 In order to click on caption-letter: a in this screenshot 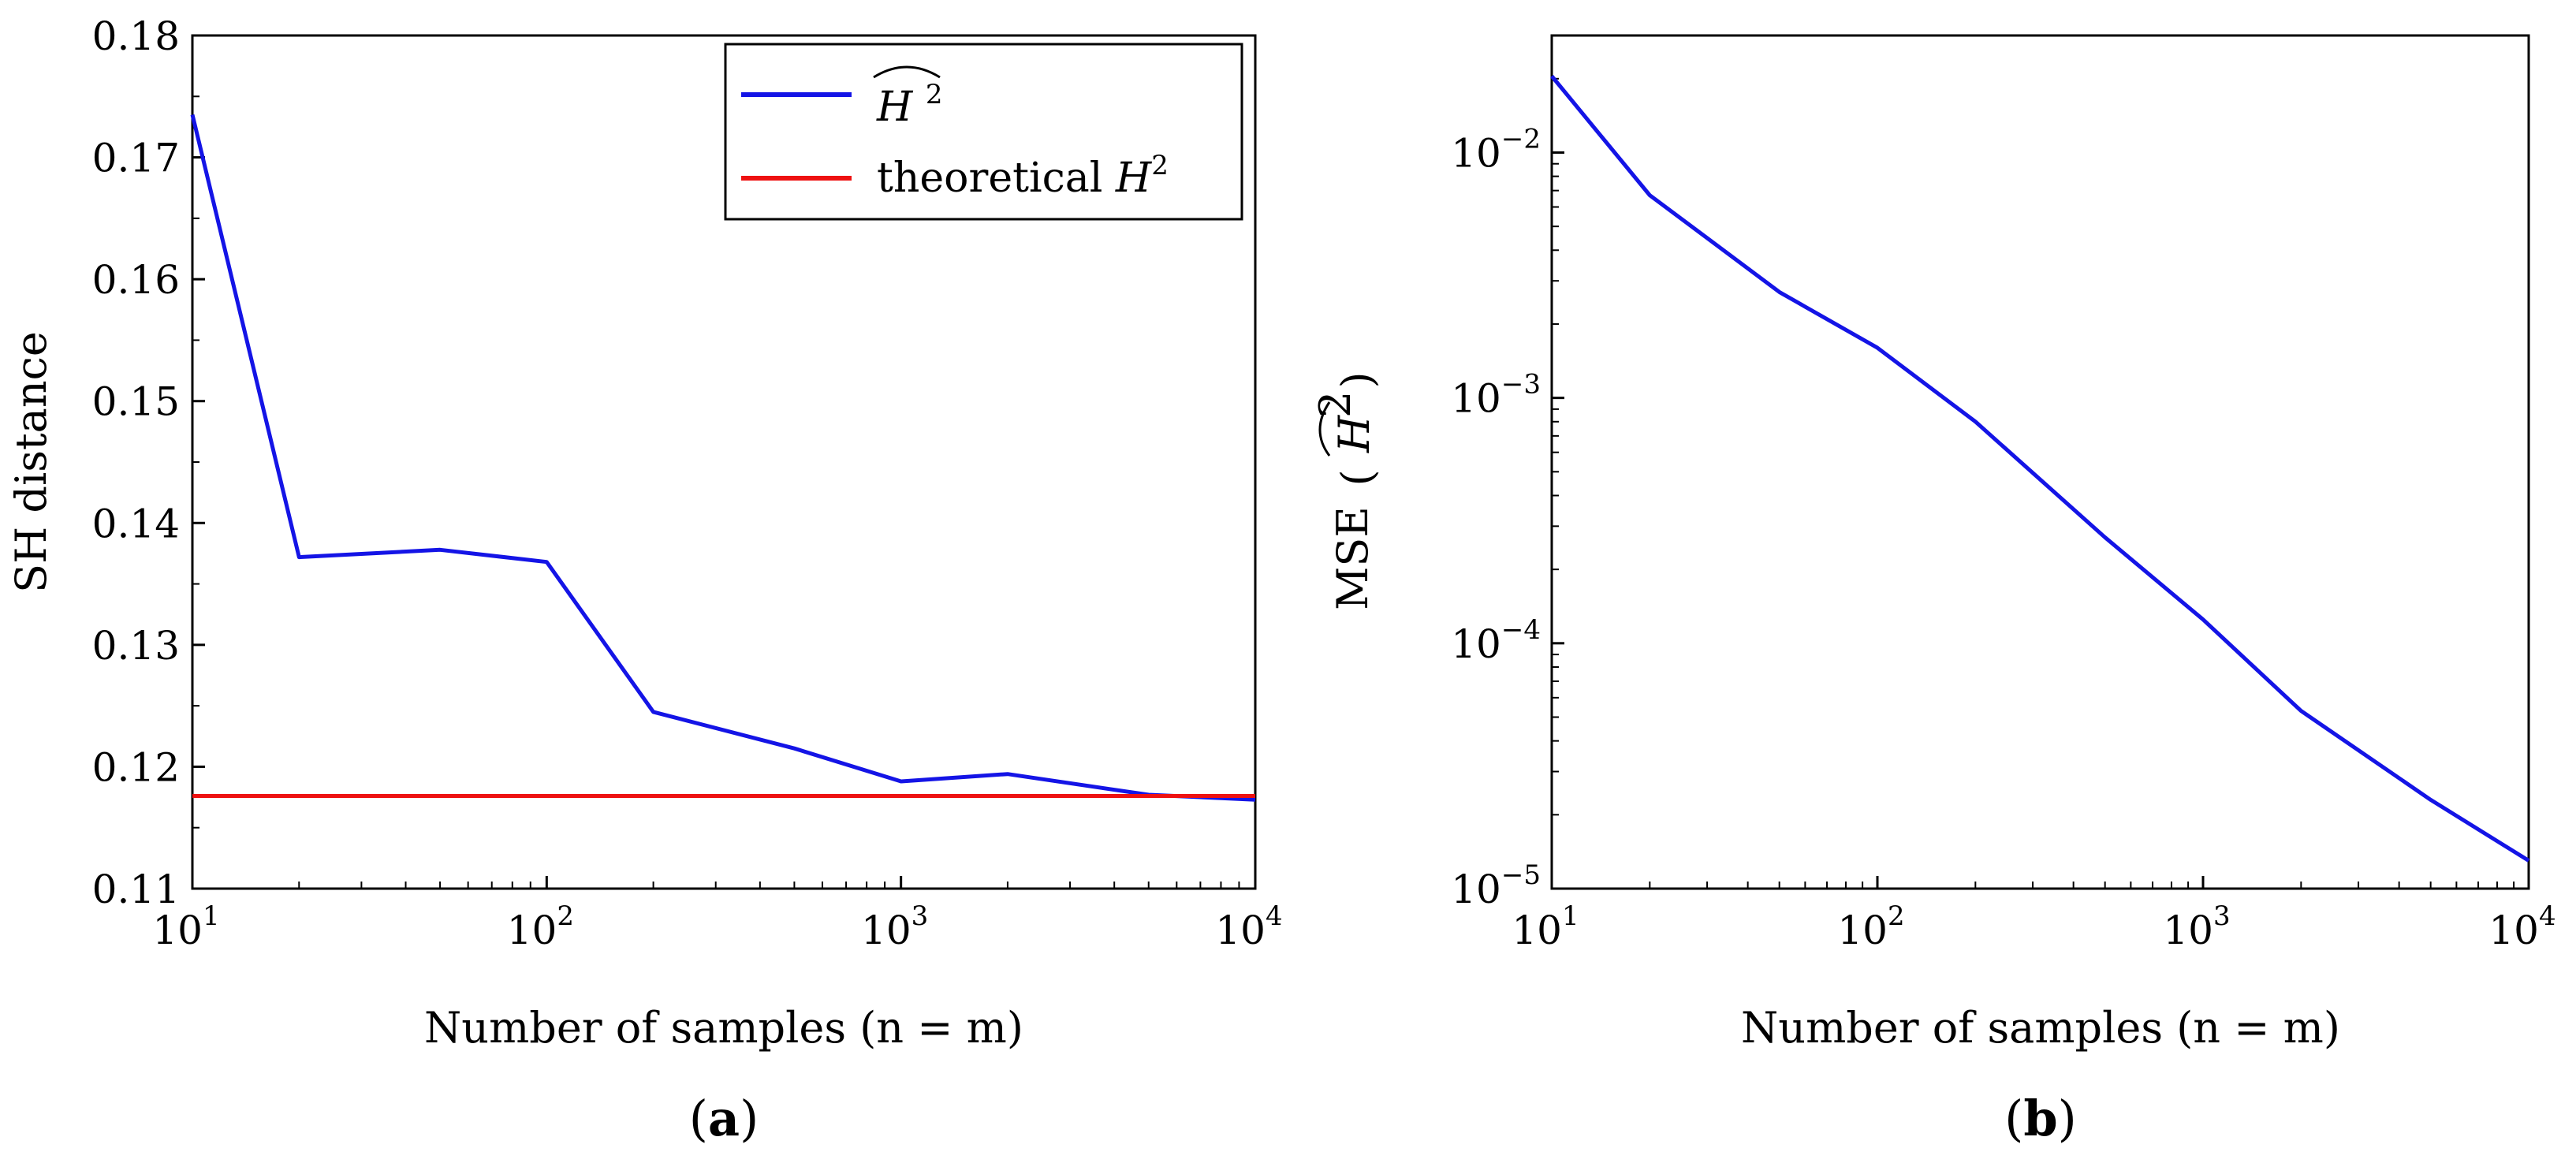, I will do `click(724, 1118)`.